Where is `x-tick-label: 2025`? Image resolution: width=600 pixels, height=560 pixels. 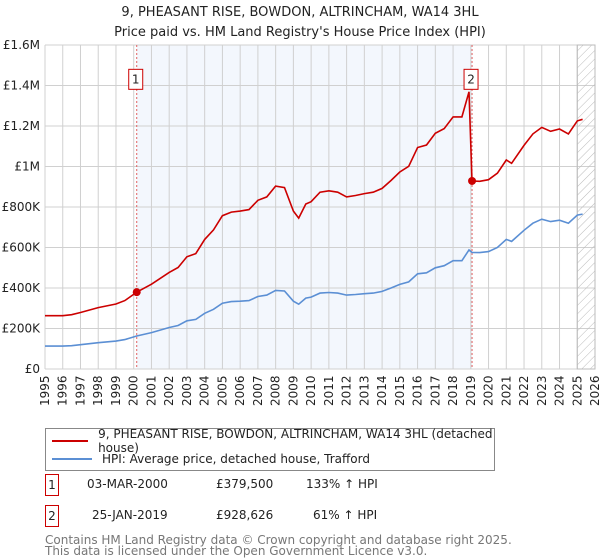
x-tick-label: 2025 is located at coordinates (577, 390).